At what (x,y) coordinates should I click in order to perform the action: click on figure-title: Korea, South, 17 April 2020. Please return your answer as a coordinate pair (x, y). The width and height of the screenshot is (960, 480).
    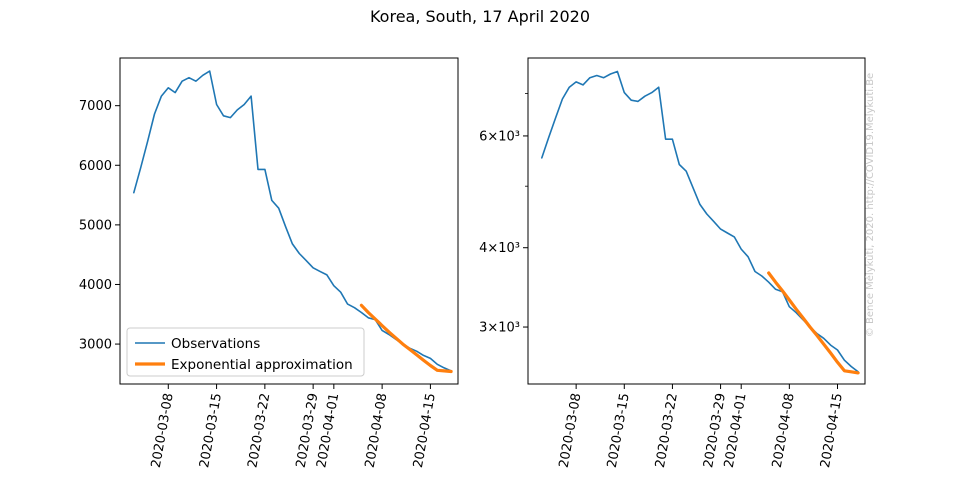
    Looking at the image, I should click on (480, 16).